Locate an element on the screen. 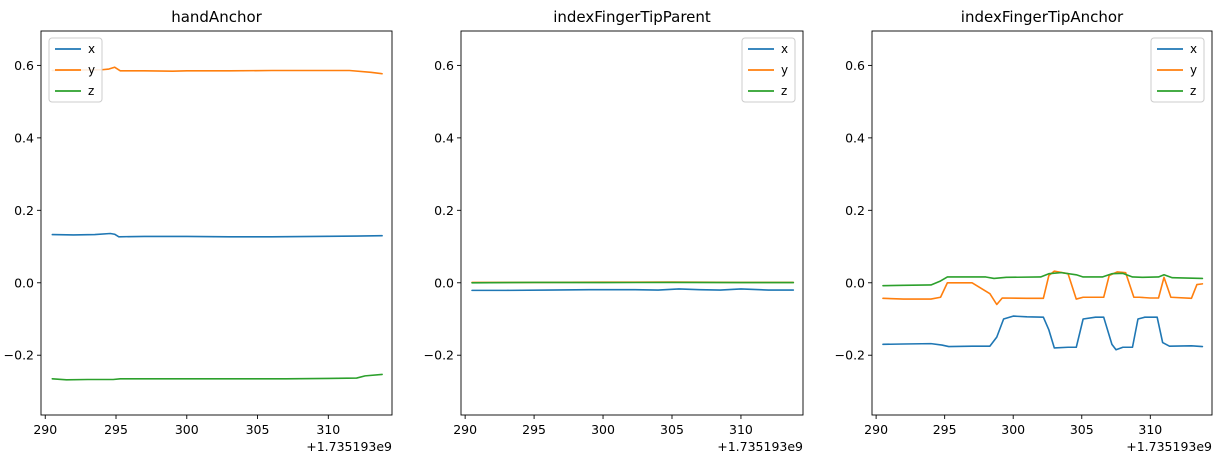 This screenshot has height=466, width=1222. chart-title: indexFingerTipParent is located at coordinates (632, 17).